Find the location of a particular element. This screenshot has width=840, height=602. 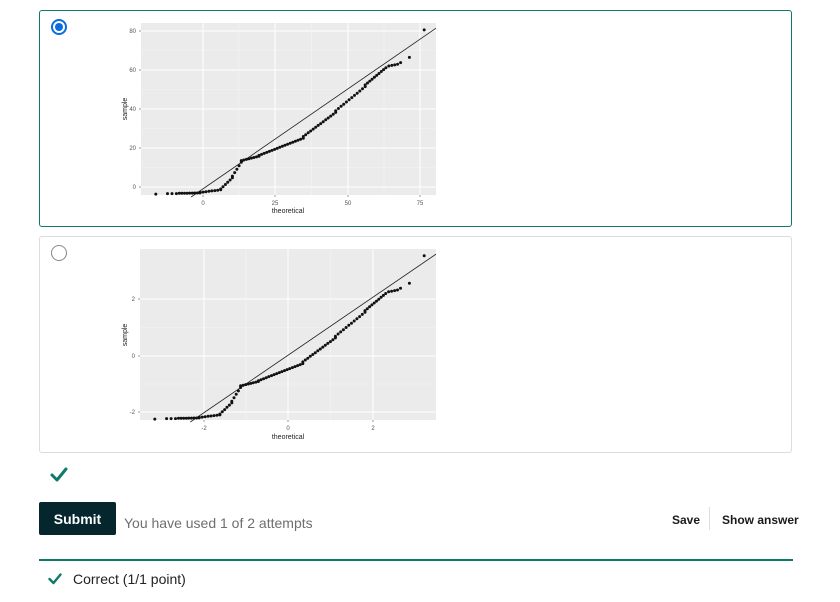

y-tick-label: -2 is located at coordinates (133, 413).